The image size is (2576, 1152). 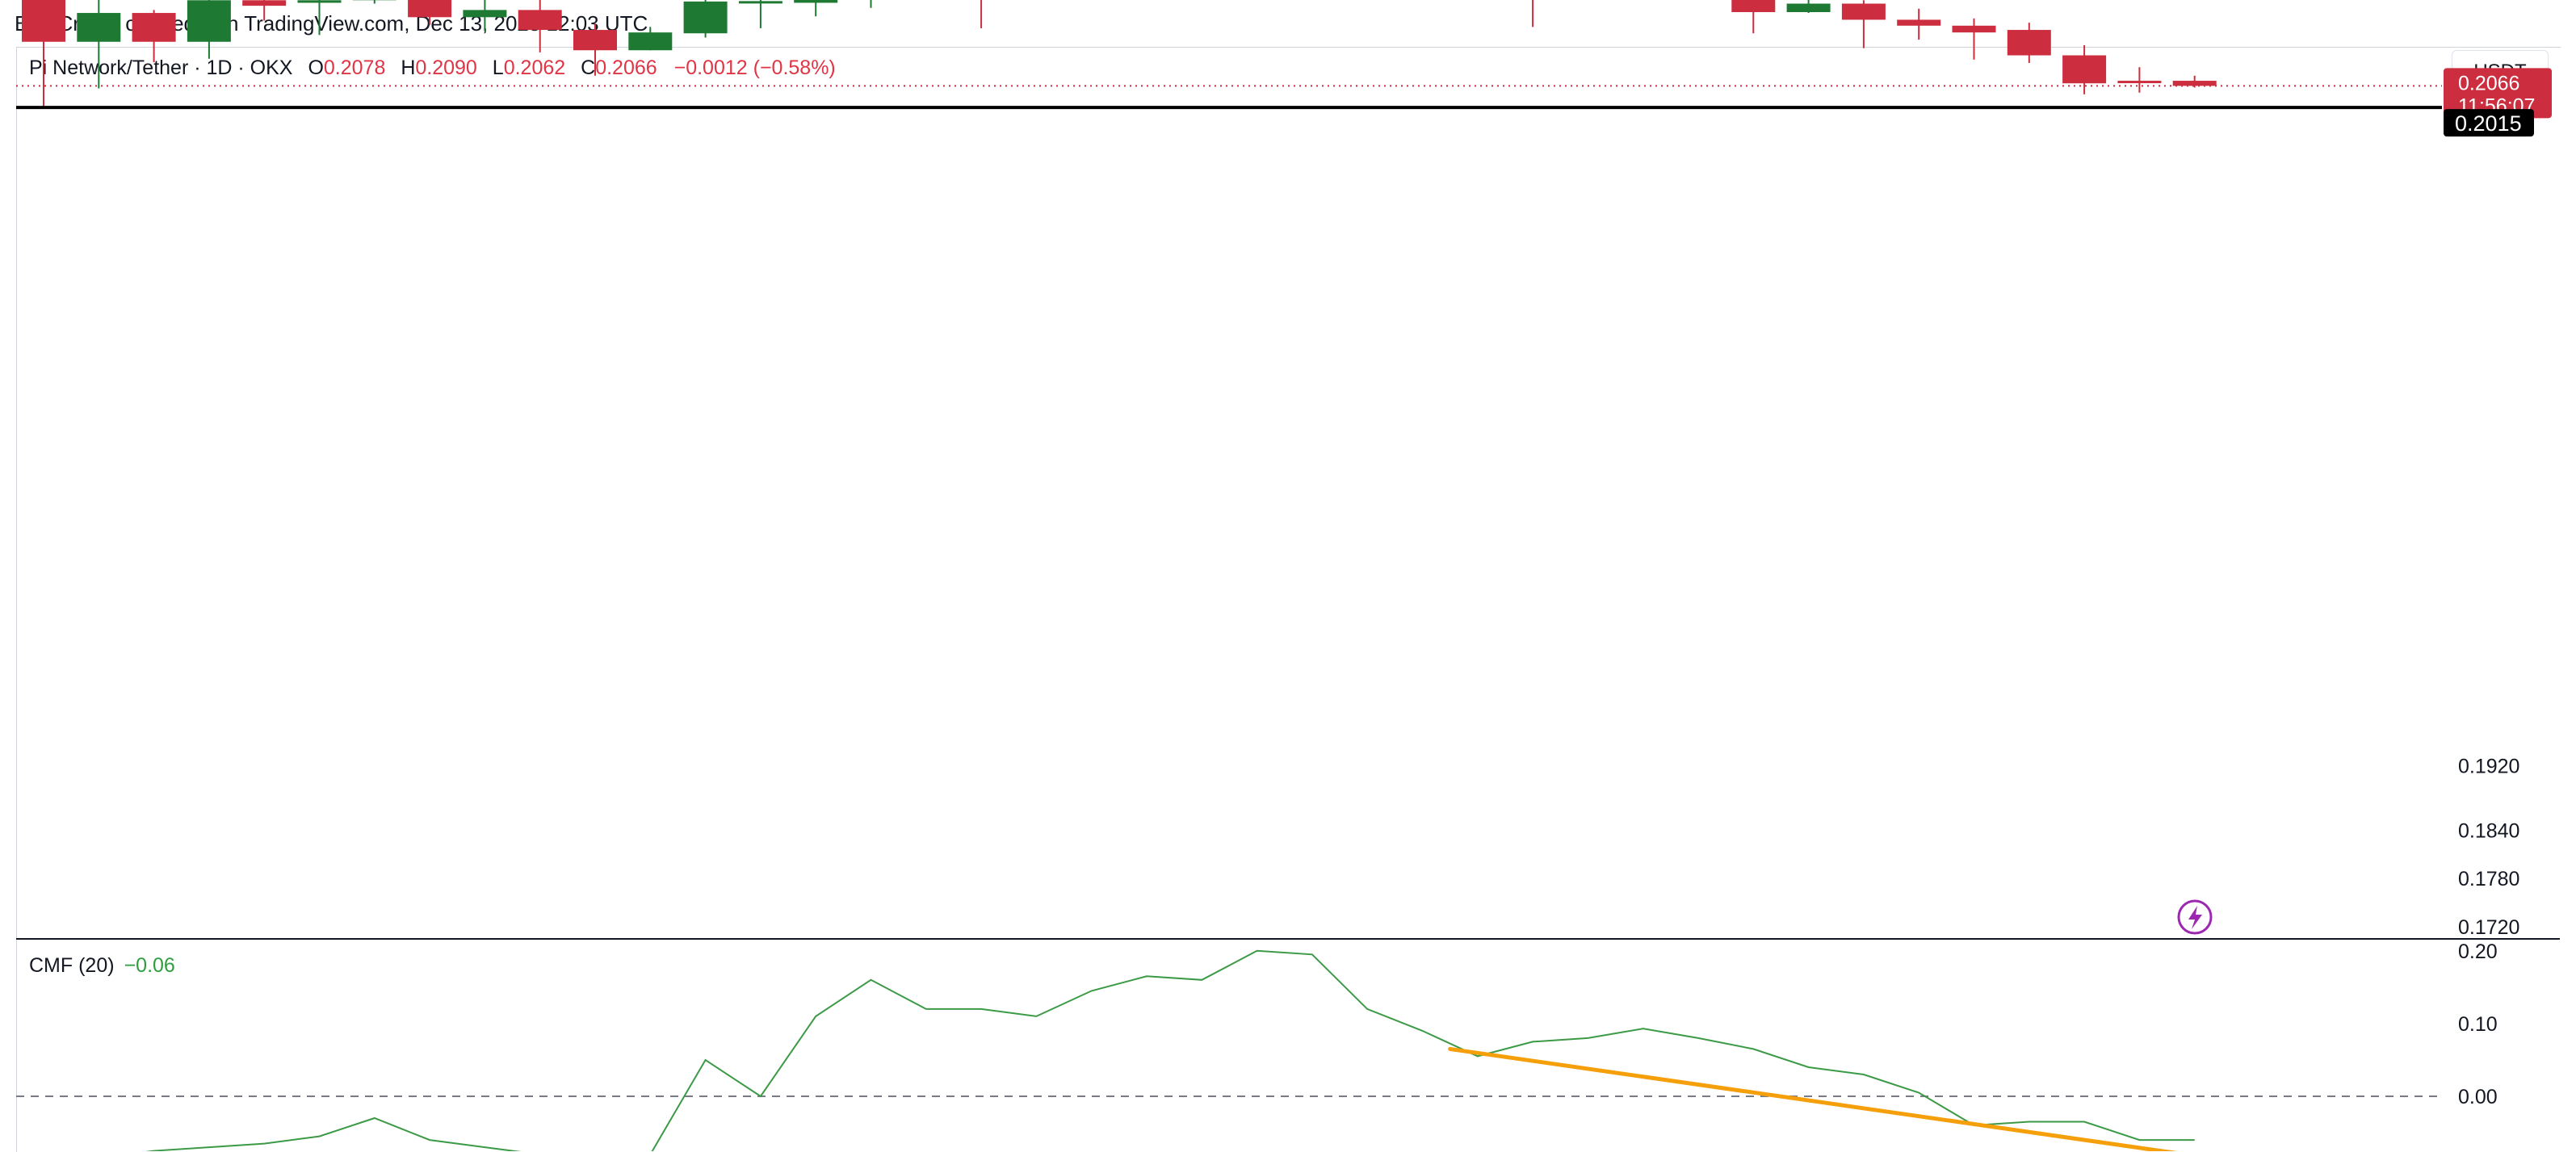 I want to click on support-price-label: 0.2015, so click(x=2488, y=123).